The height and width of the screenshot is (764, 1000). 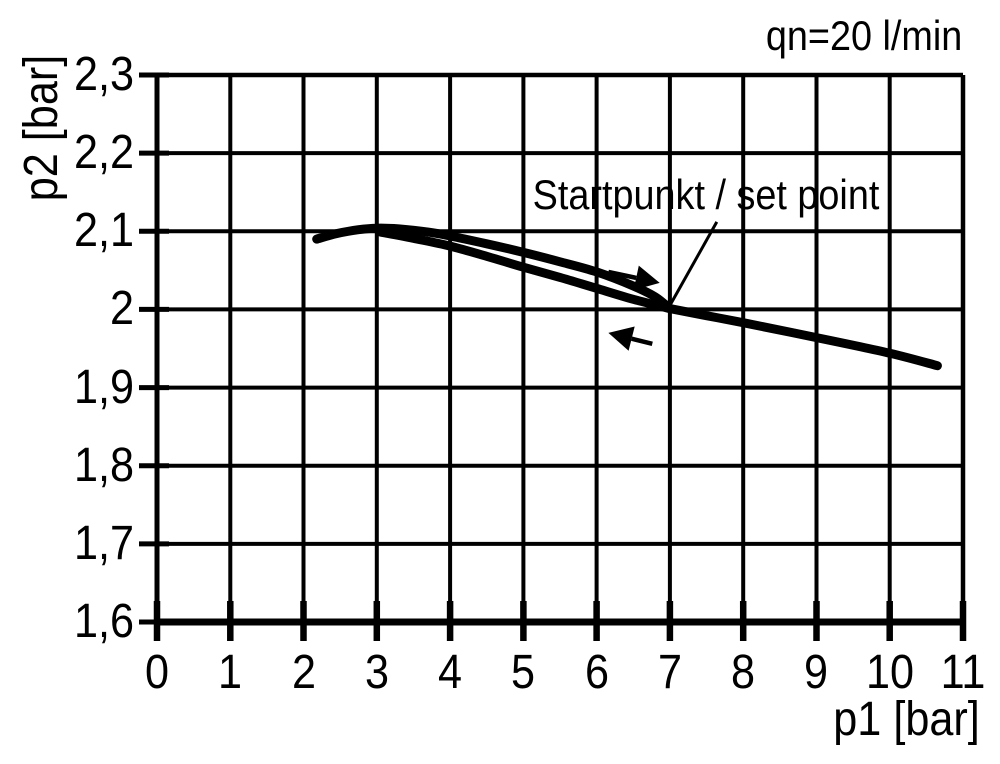 I want to click on set-point-annotation-label: Startpunkt / set point, so click(x=706, y=194).